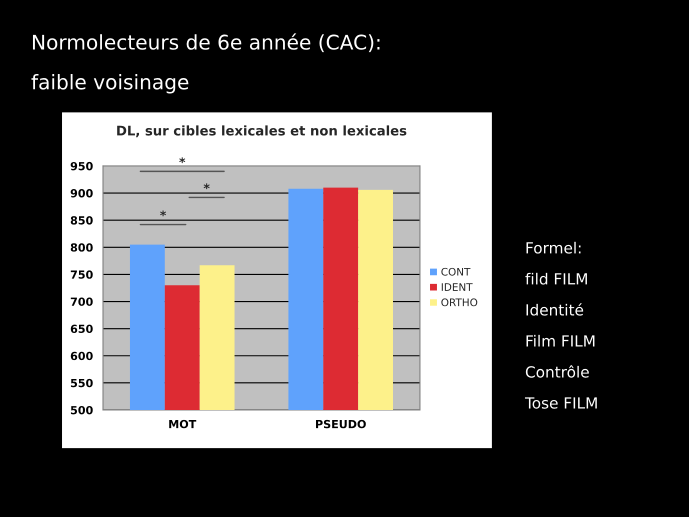  I want to click on legend-label: ORTHO, so click(459, 302).